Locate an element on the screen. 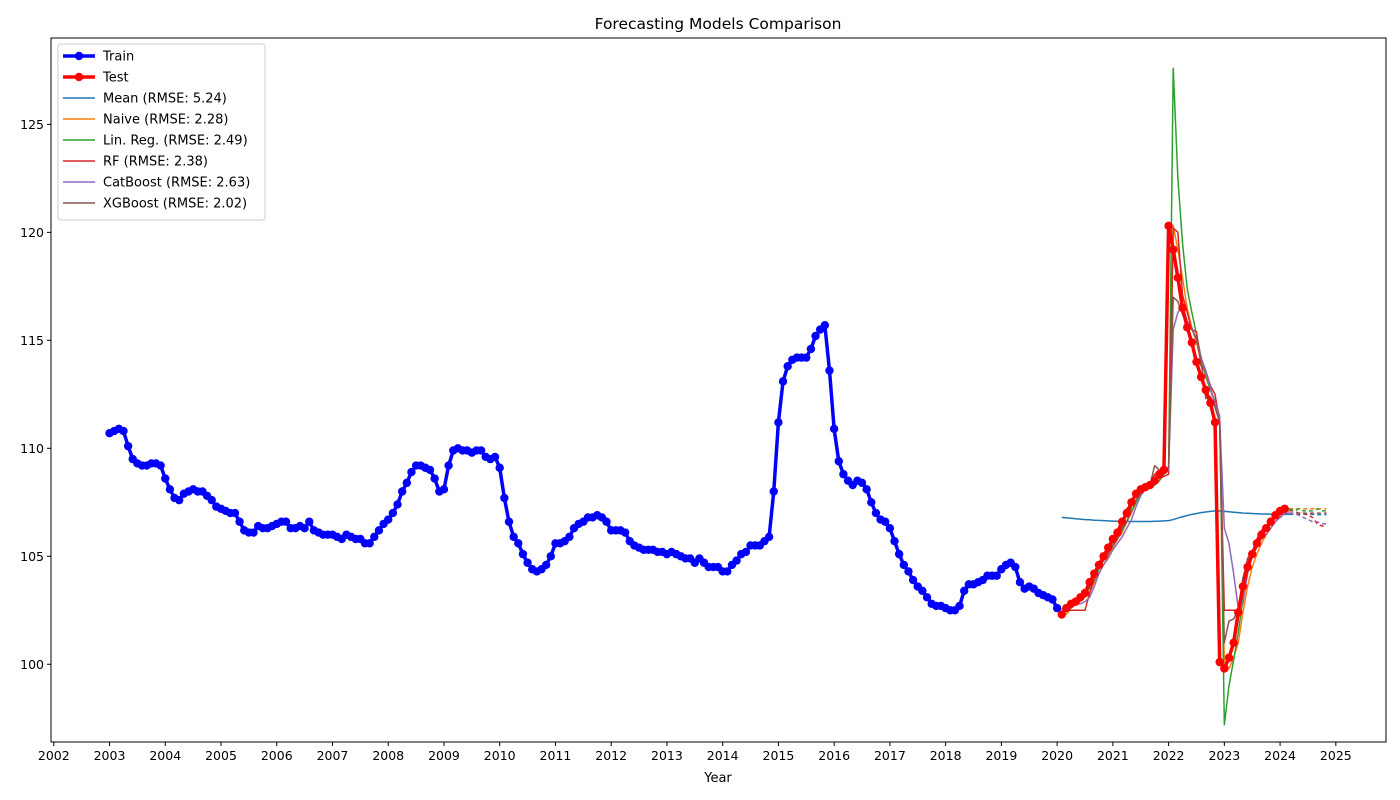  legend-label: RF (RMSE: 2.38) is located at coordinates (155, 162).